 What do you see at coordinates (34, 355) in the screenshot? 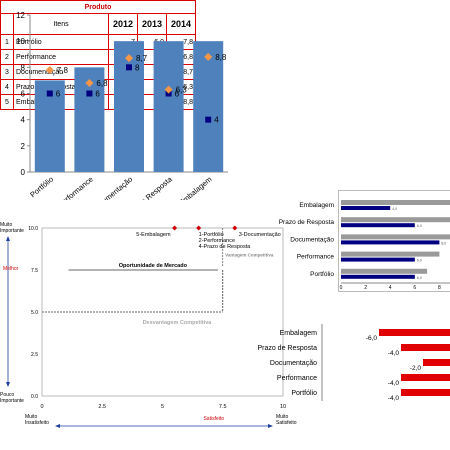
I see `y-tick-label: 2.5` at bounding box center [34, 355].